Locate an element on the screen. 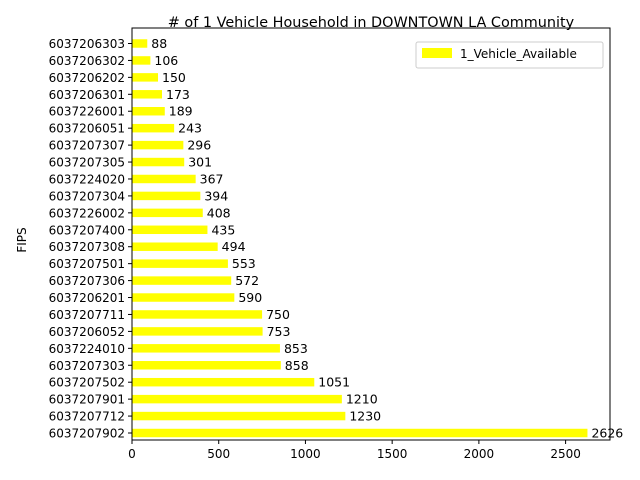 The width and height of the screenshot is (640, 480). data-label: 394 is located at coordinates (216, 195).